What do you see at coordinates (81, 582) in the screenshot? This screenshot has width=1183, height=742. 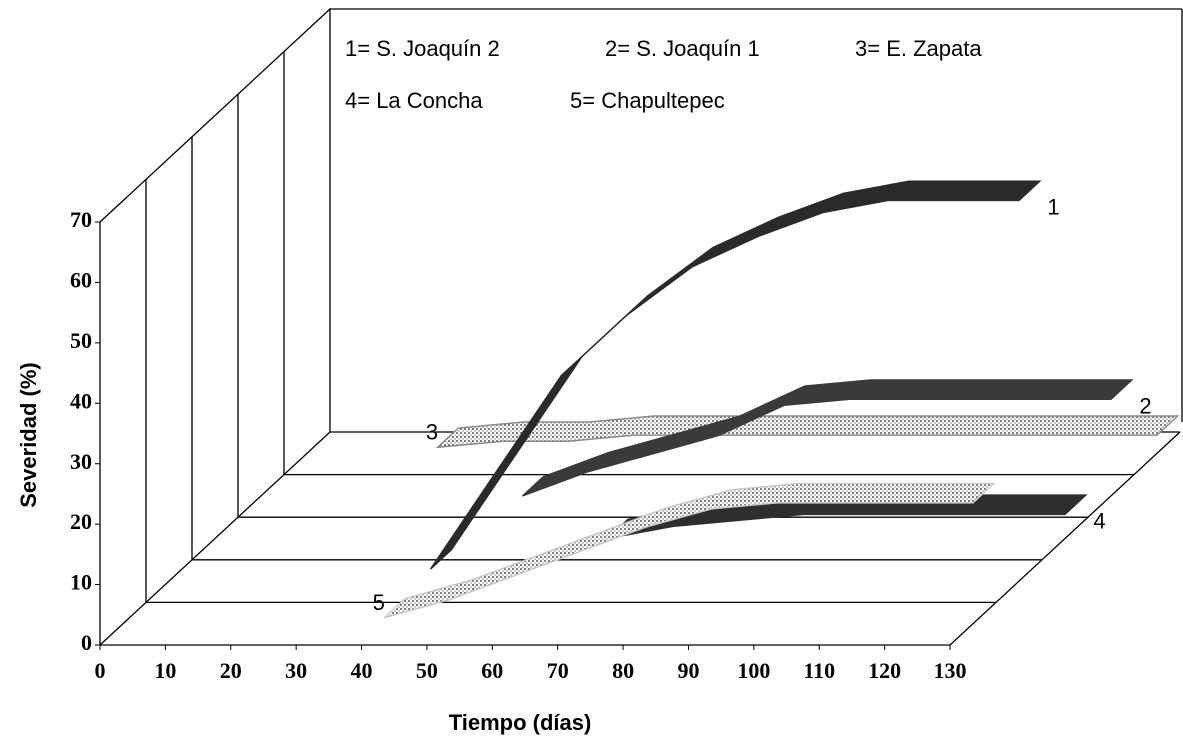 I see `y-tick-label: 10` at bounding box center [81, 582].